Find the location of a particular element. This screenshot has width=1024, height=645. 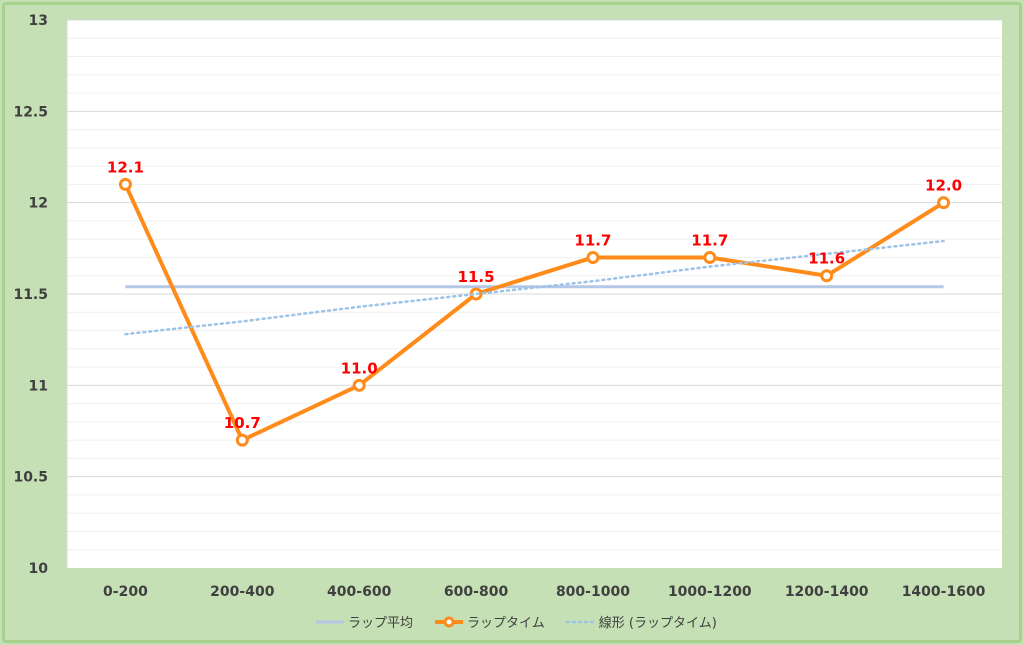

x-tick-label: 0-200 is located at coordinates (125, 592).